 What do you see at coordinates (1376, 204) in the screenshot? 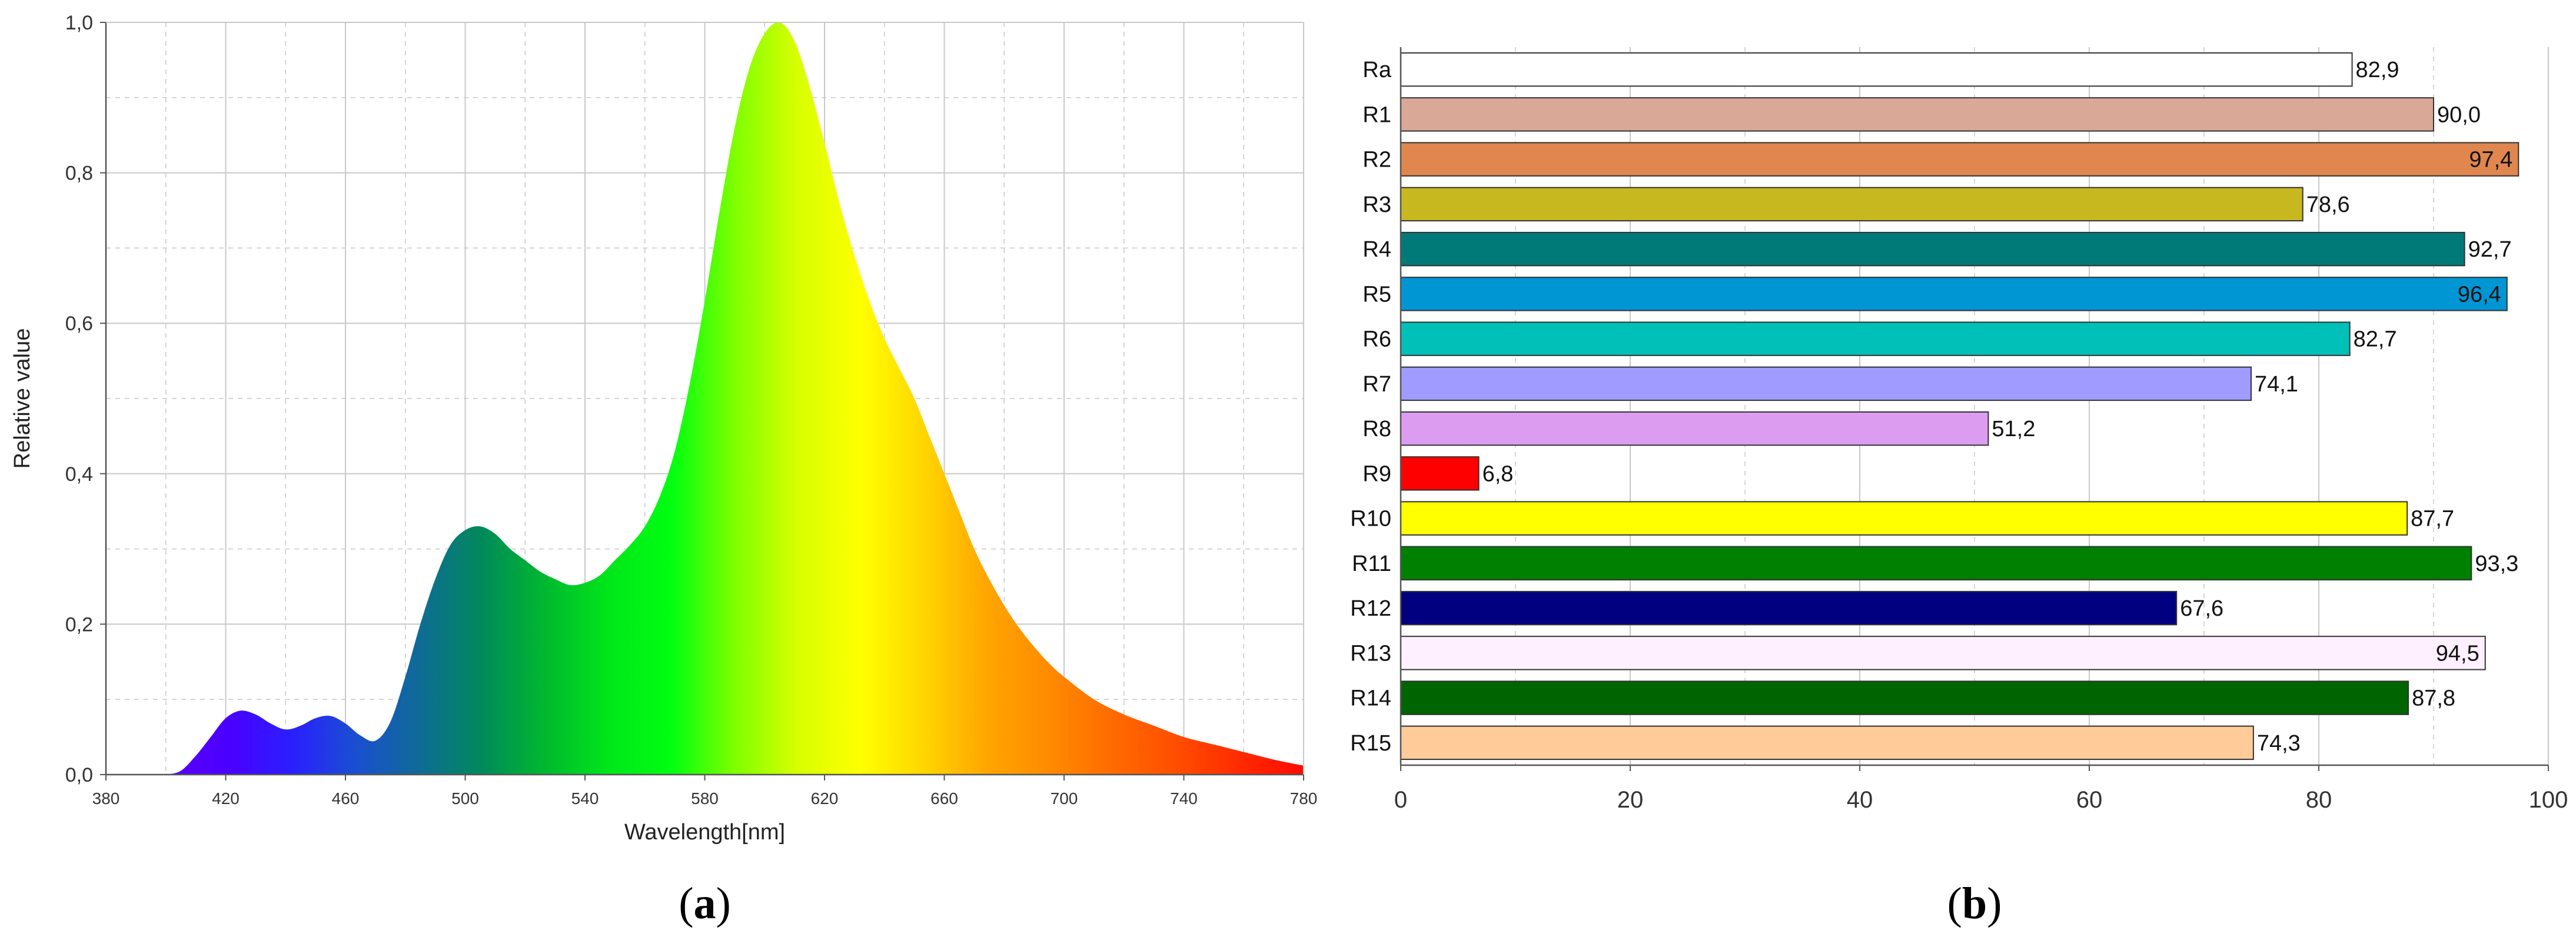
I see `cri-category-label: R3` at bounding box center [1376, 204].